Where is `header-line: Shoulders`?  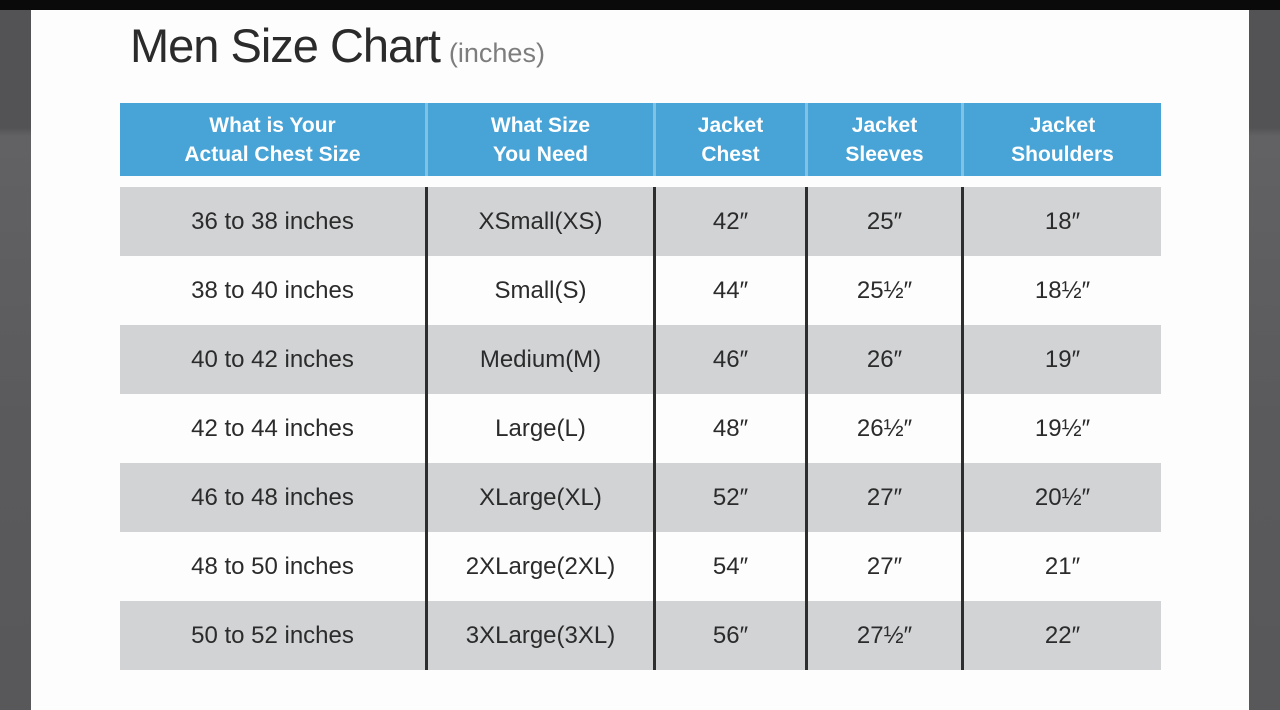 header-line: Shoulders is located at coordinates (1062, 154).